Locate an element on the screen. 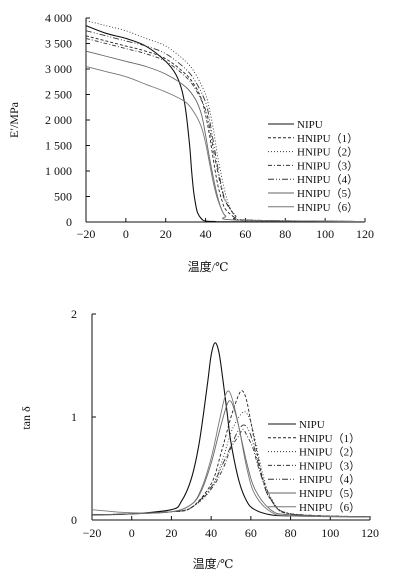 The image size is (405, 578). y-axis-label: tan δ is located at coordinates (26, 418).